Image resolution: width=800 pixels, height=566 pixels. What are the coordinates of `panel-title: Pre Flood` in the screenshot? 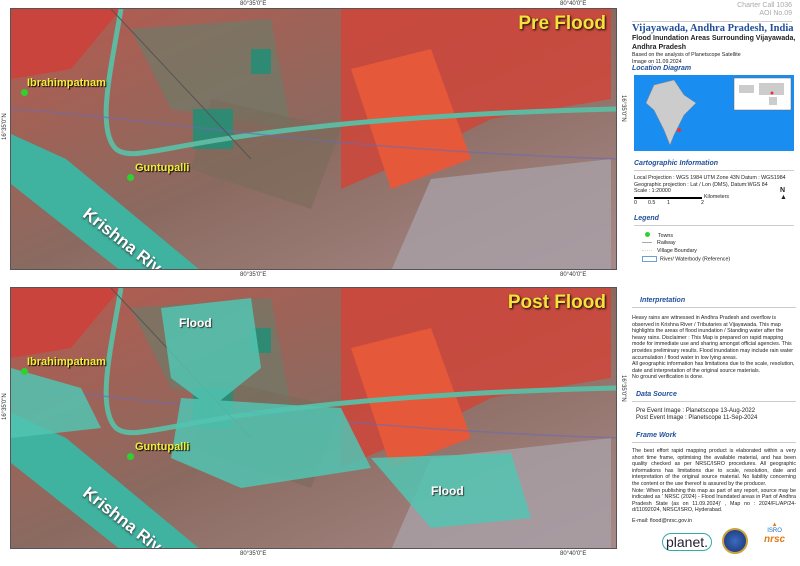 It's located at (562, 23).